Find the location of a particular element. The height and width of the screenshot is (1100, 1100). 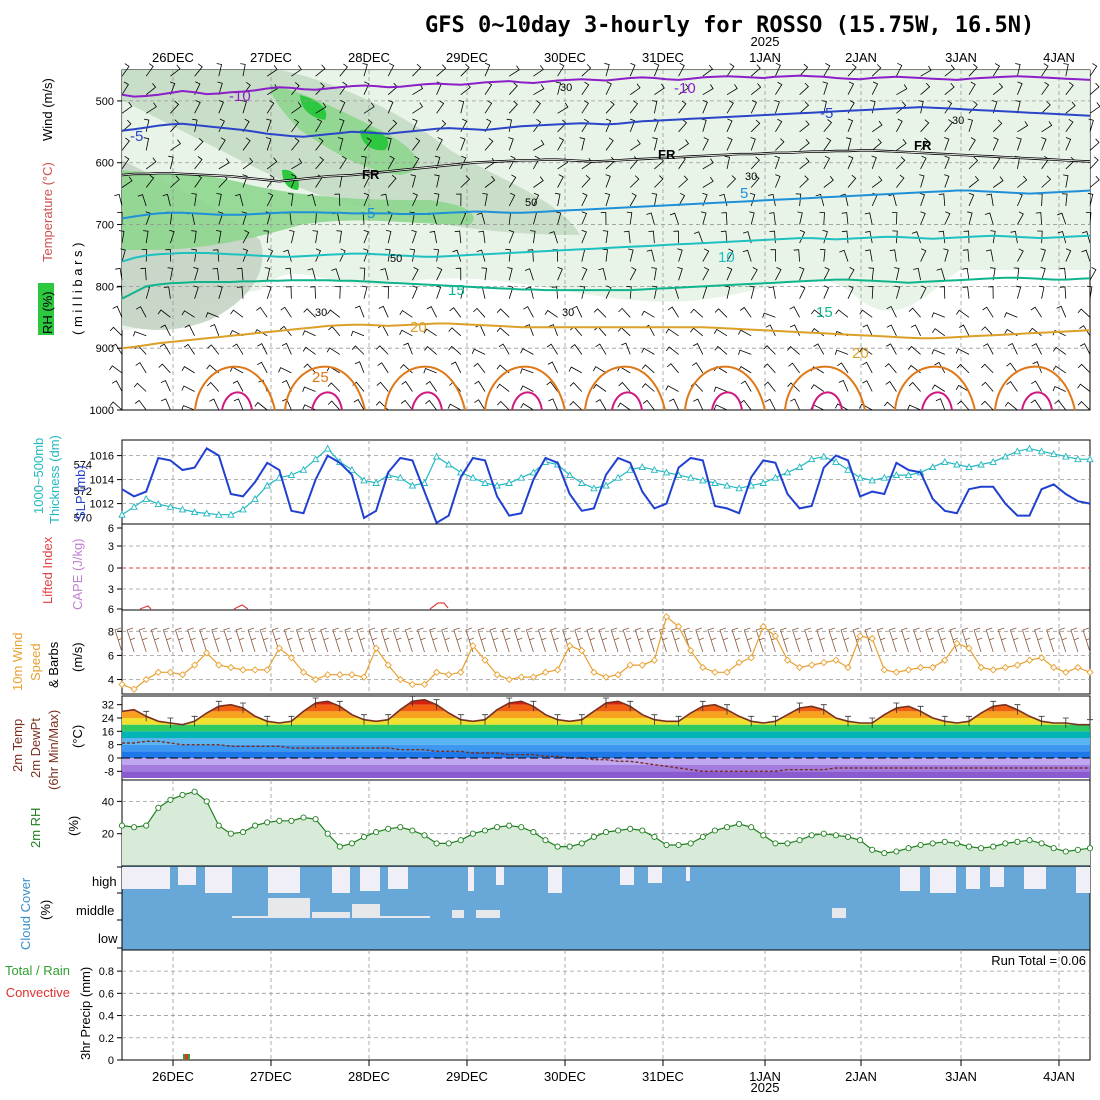

cape-li-panel: 6 3 0 3 6 Lifted Index CAPE (J/kg) is located at coordinates (565, 569).